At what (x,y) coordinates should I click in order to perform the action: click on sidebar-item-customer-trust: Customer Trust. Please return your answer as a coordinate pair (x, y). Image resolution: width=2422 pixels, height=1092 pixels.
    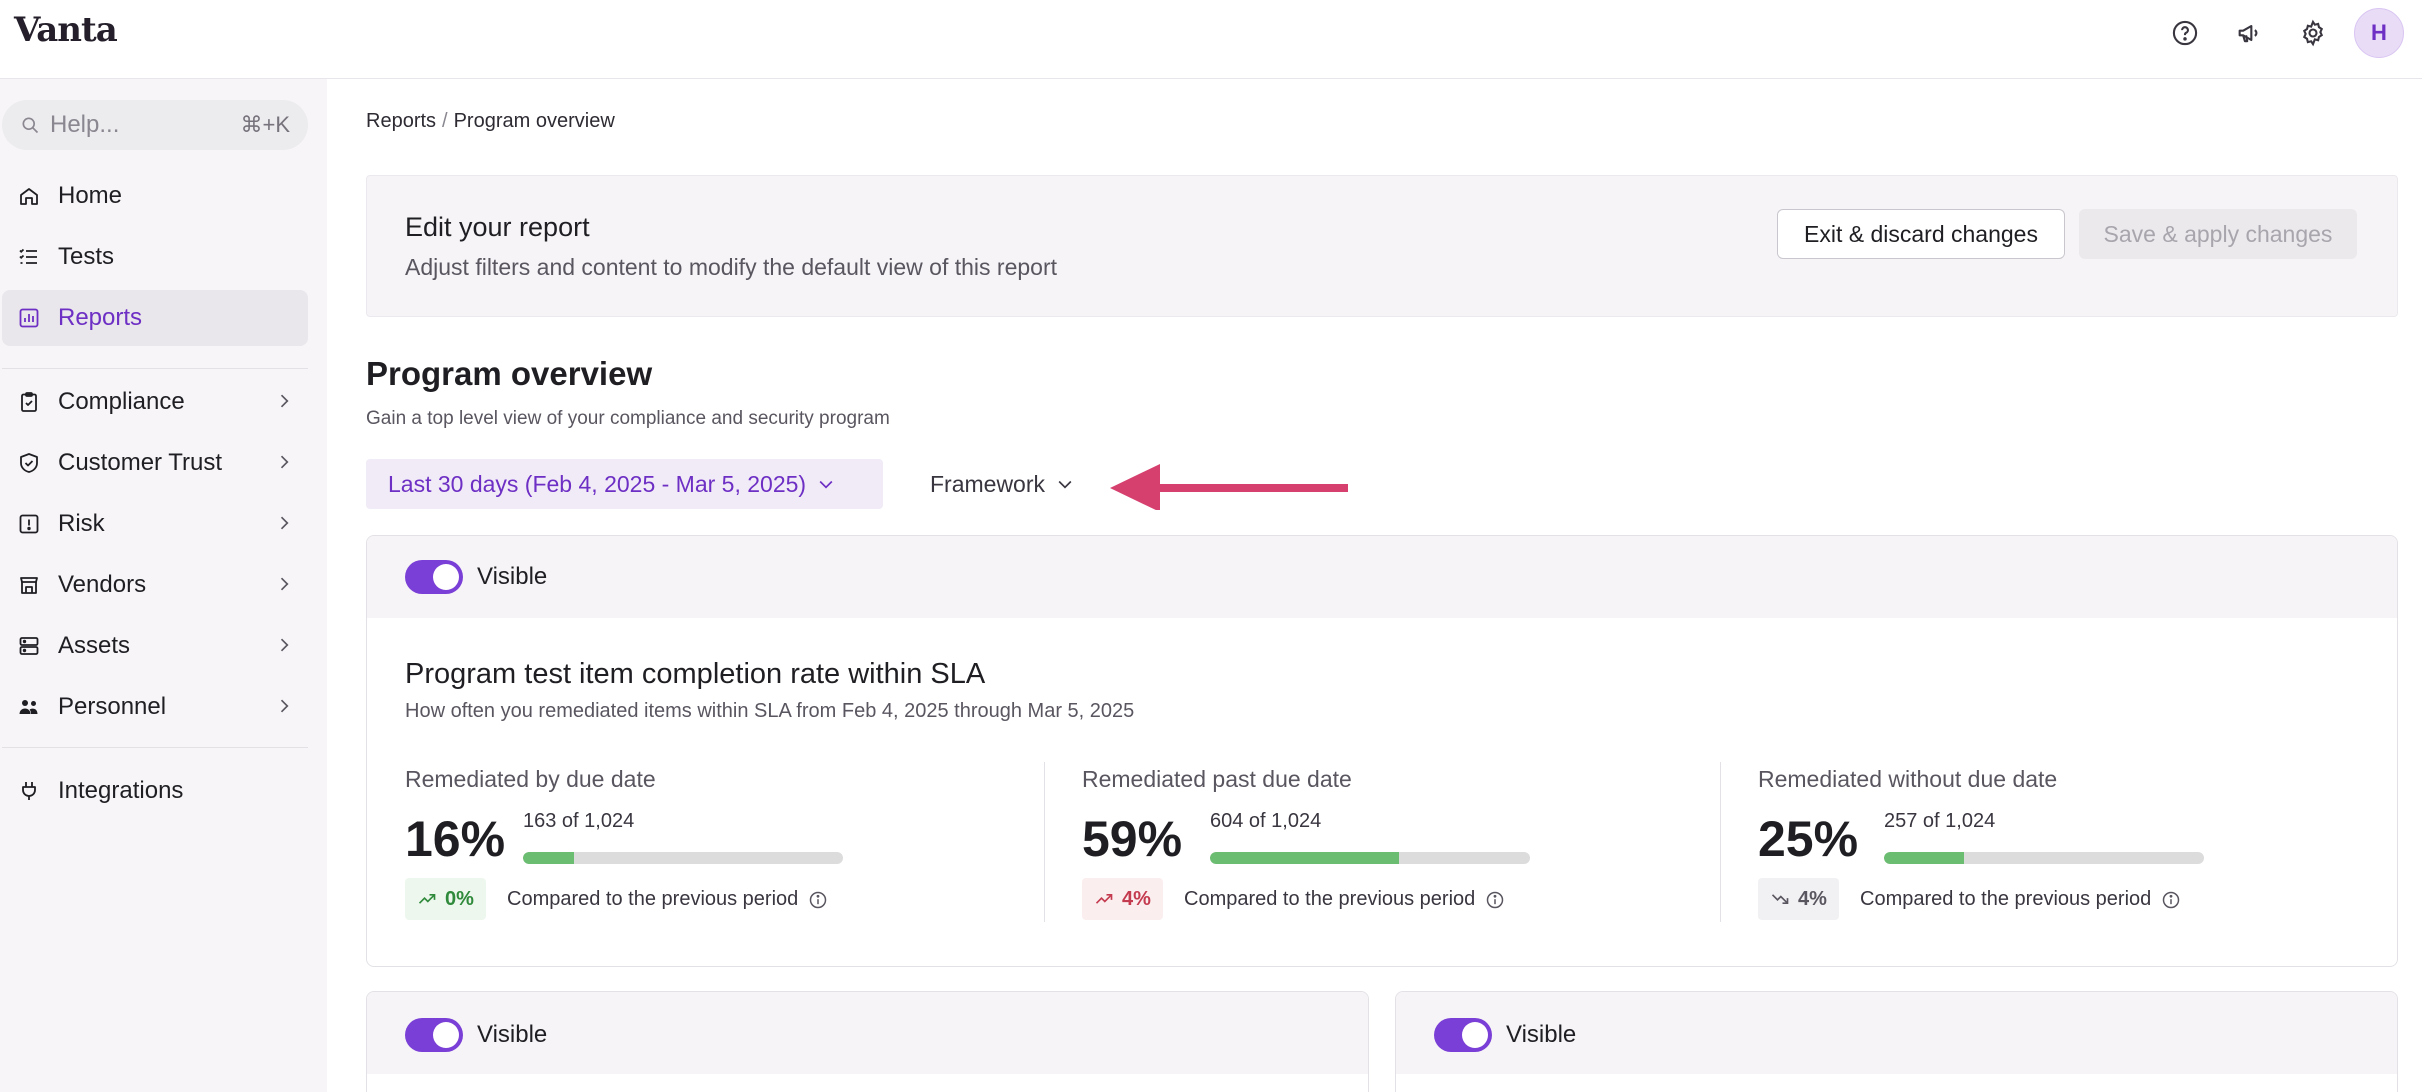
    Looking at the image, I should click on (155, 463).